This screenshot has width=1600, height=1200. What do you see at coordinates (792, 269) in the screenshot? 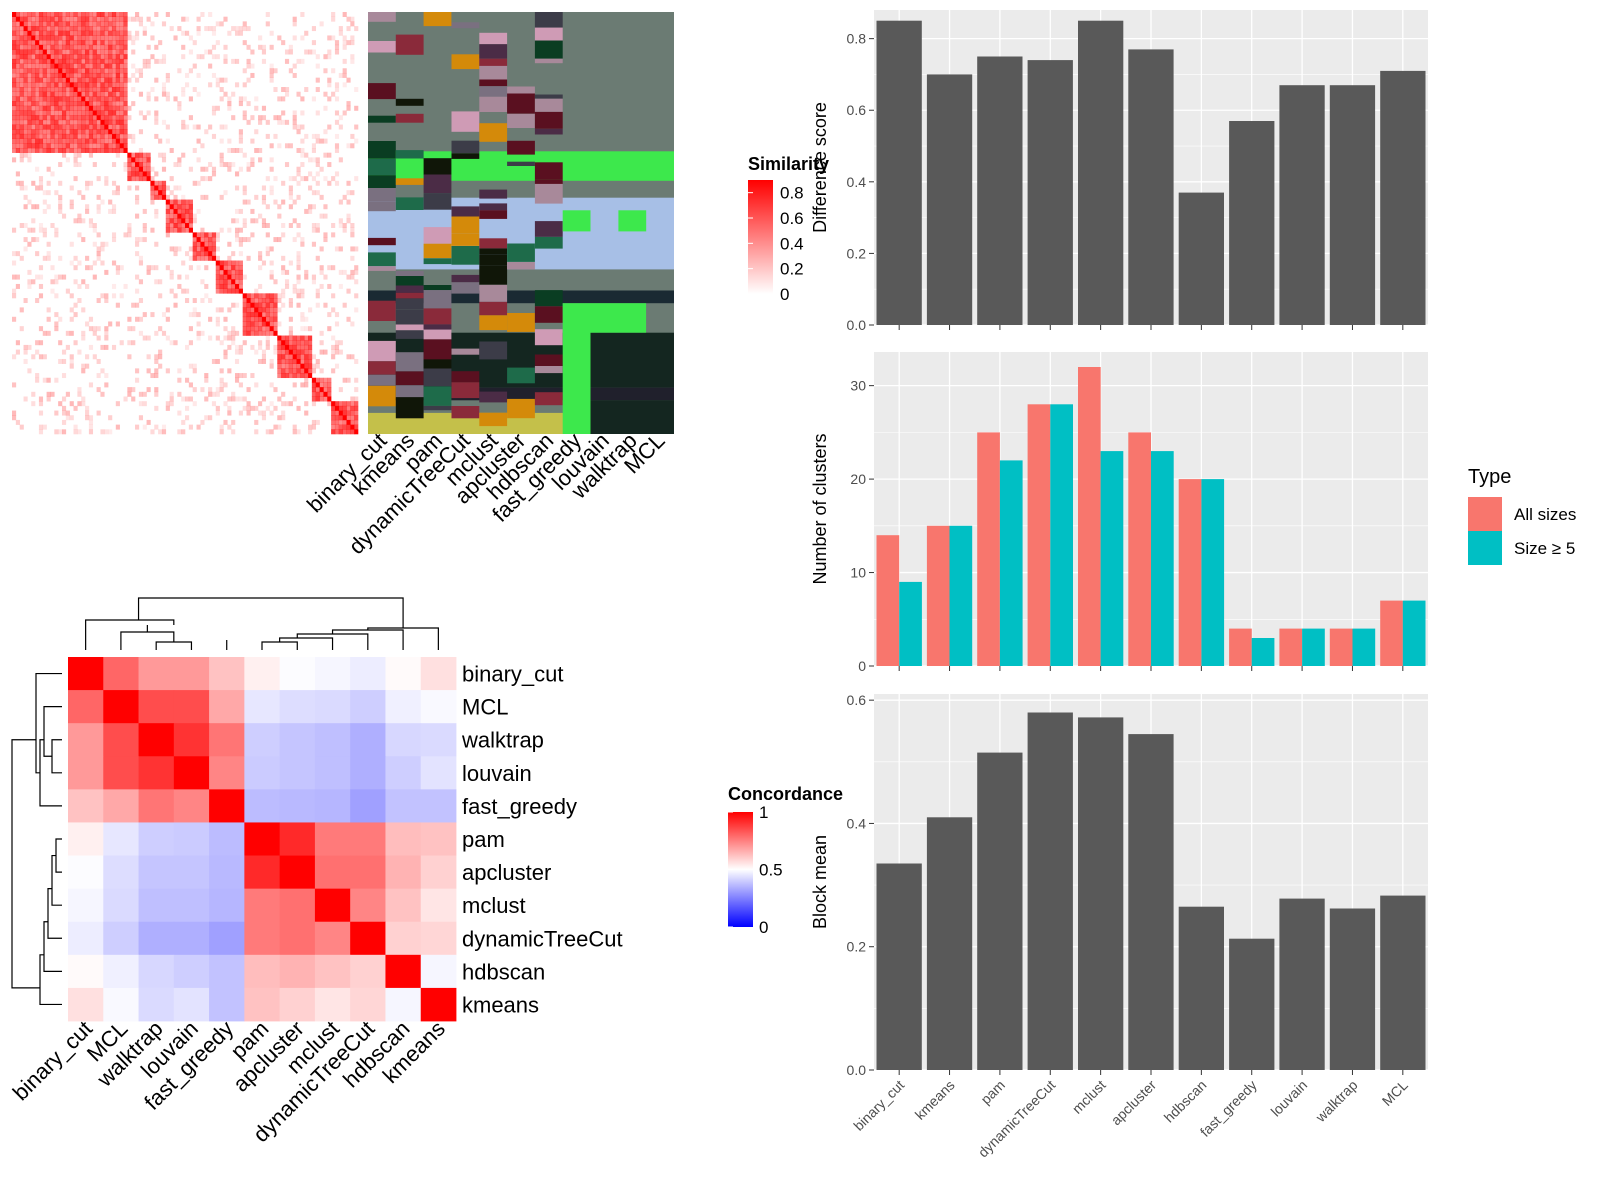
I see `similarity-legend-tick-label: 0.2` at bounding box center [792, 269].